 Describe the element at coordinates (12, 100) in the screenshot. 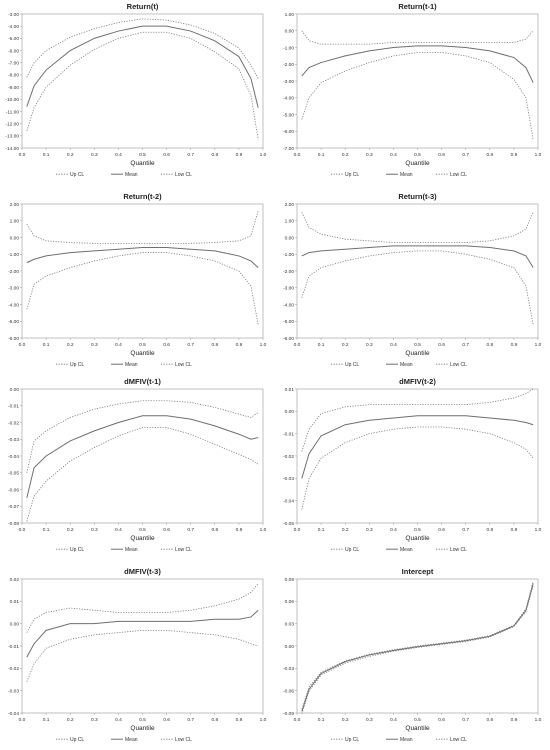

I see `y-tick-label: -10.00` at that location.